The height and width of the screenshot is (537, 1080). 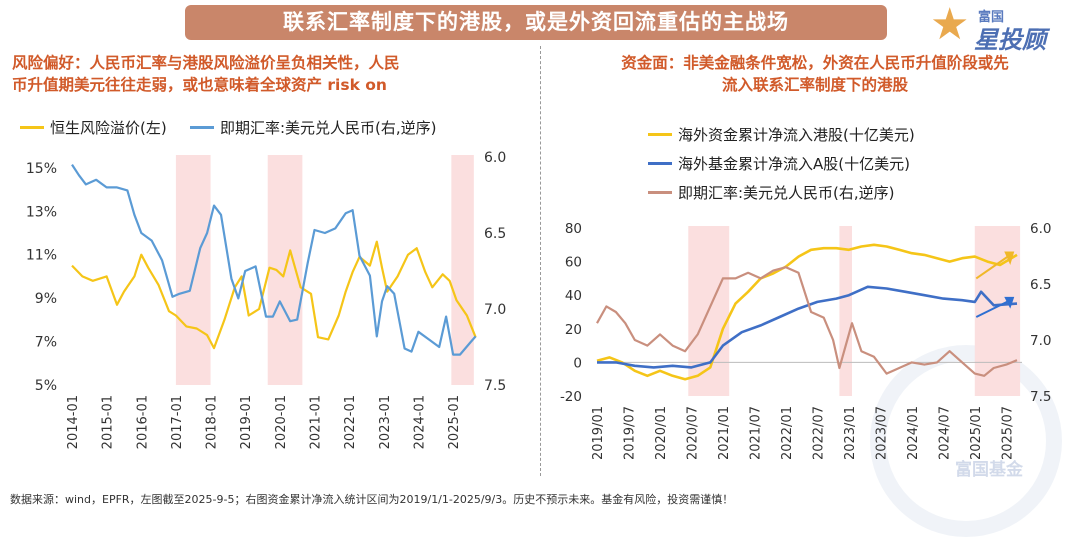 I want to click on x-tick-label: 2022/07, so click(x=818, y=433).